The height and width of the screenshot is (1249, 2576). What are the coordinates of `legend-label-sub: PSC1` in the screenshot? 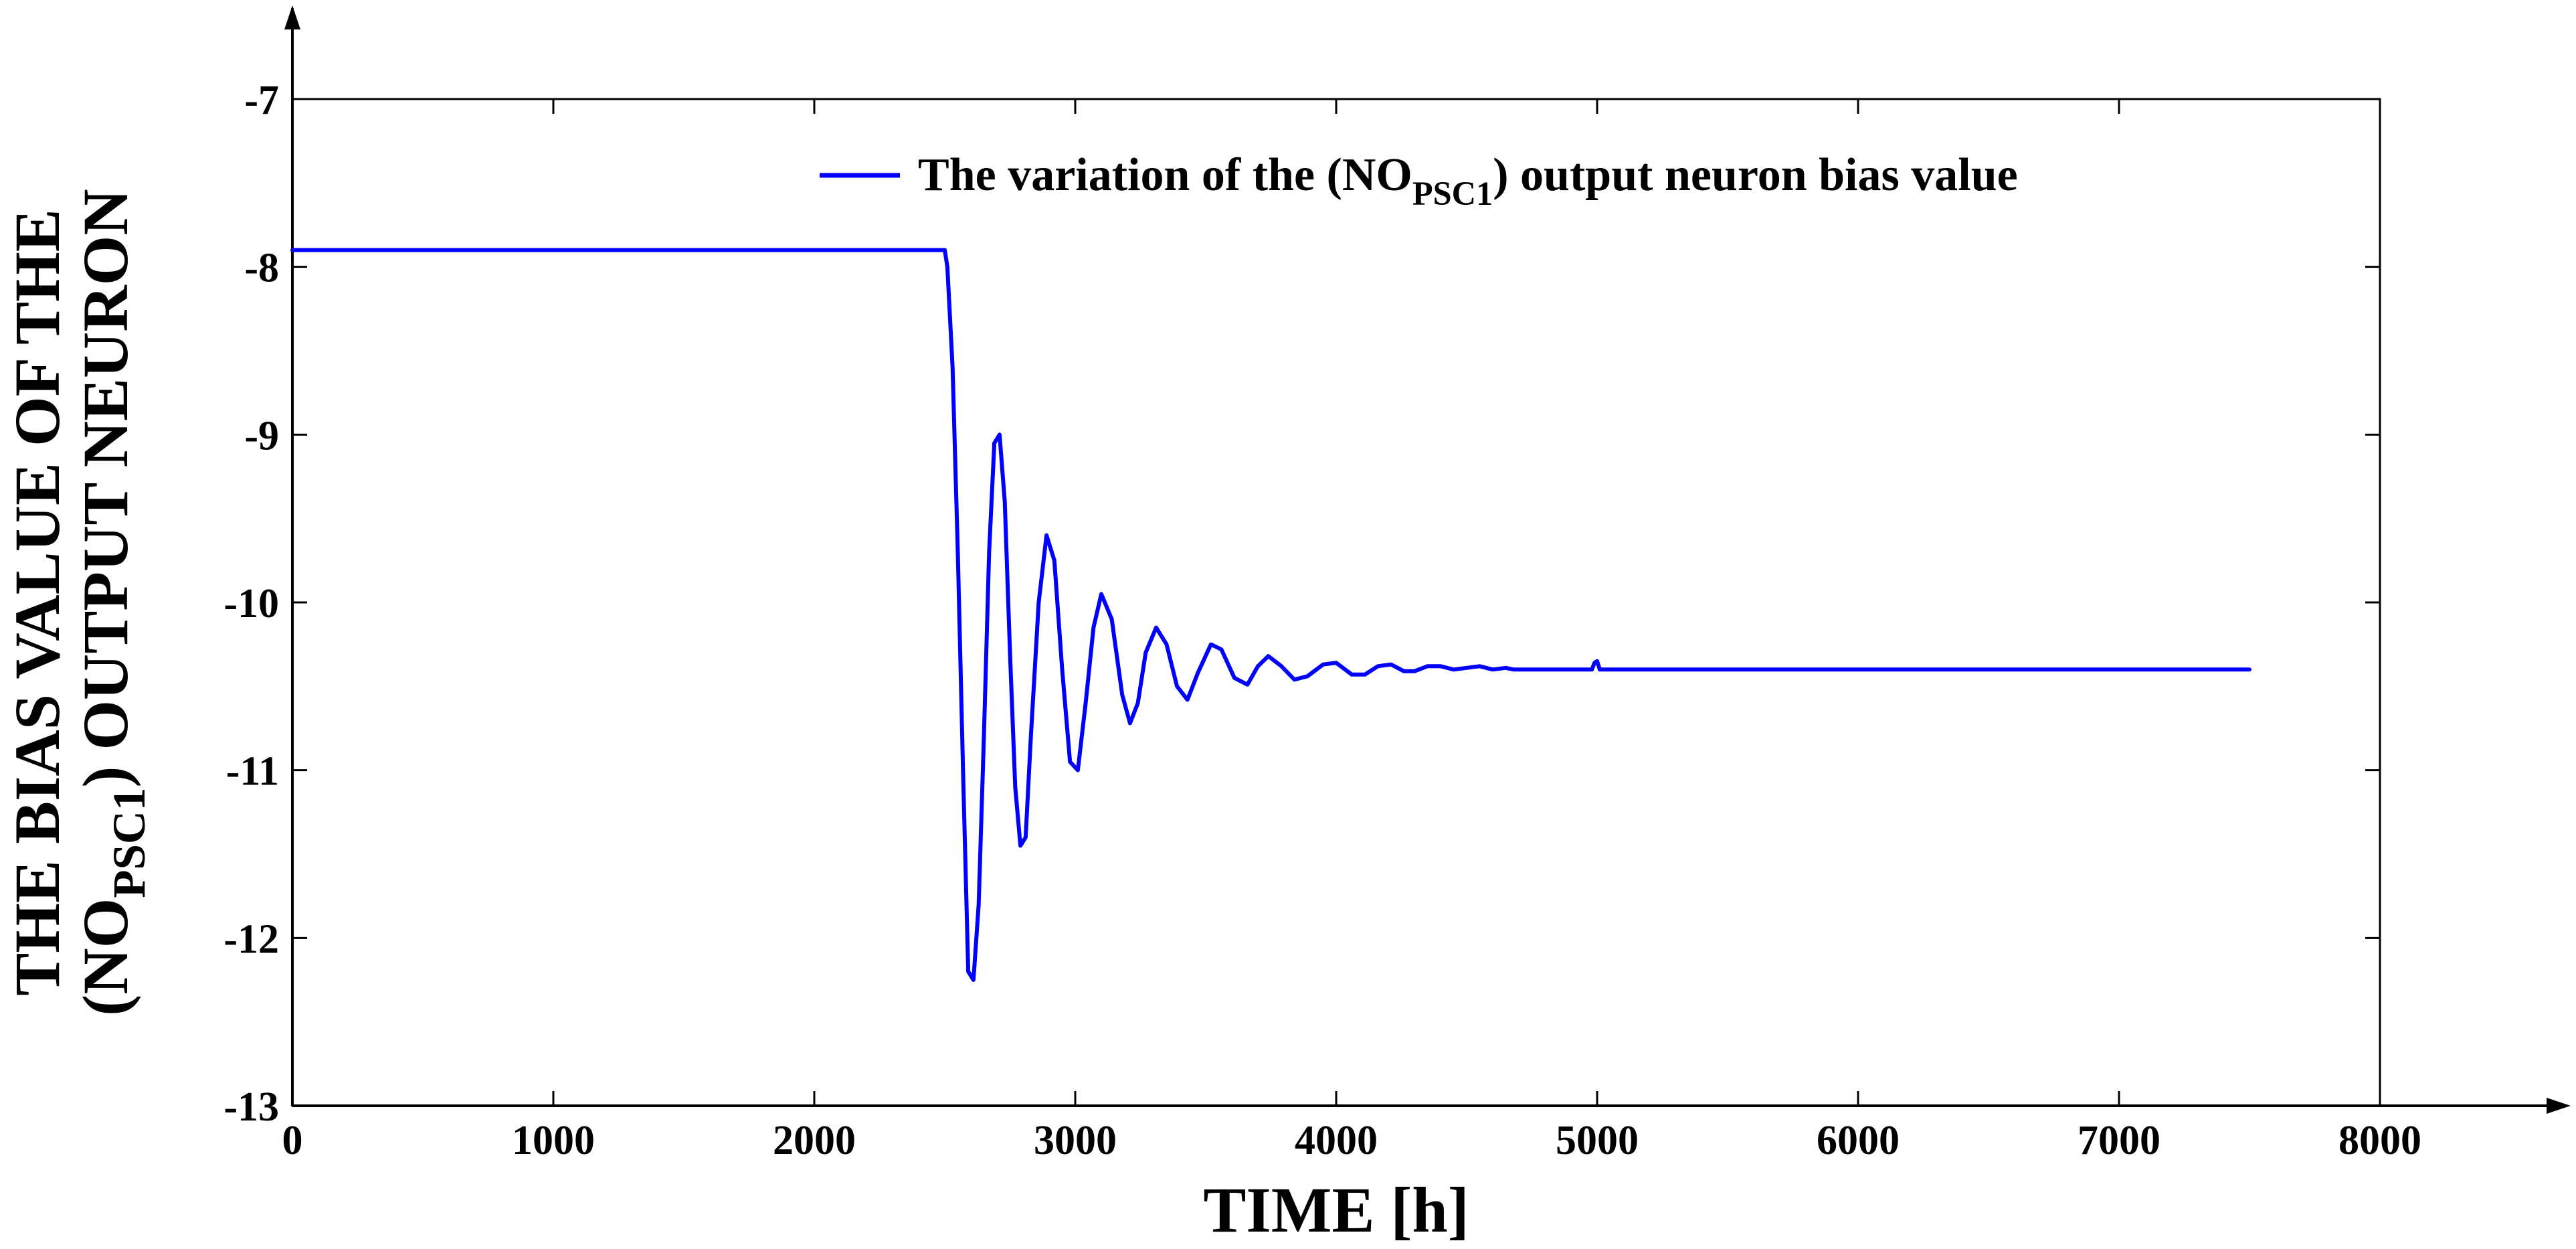 It's located at (1452, 193).